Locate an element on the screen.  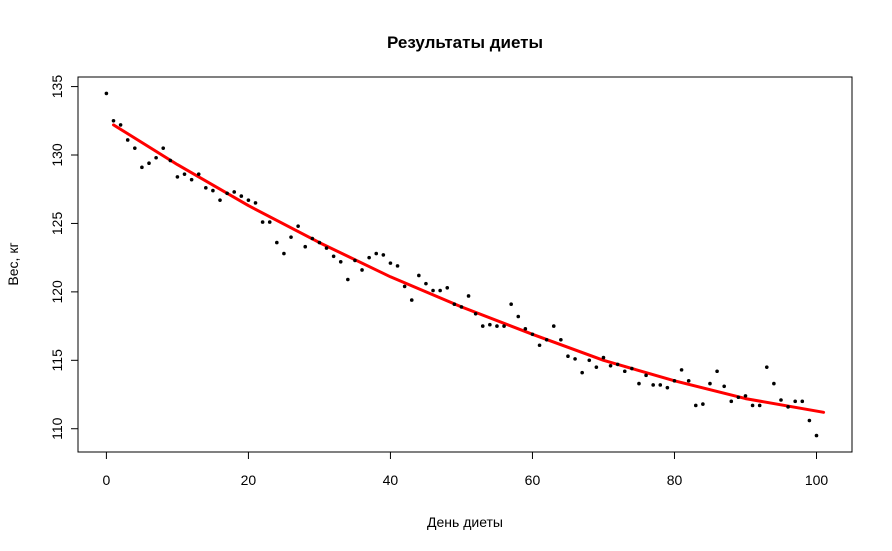
y-tick-label: 130 is located at coordinates (57, 155).